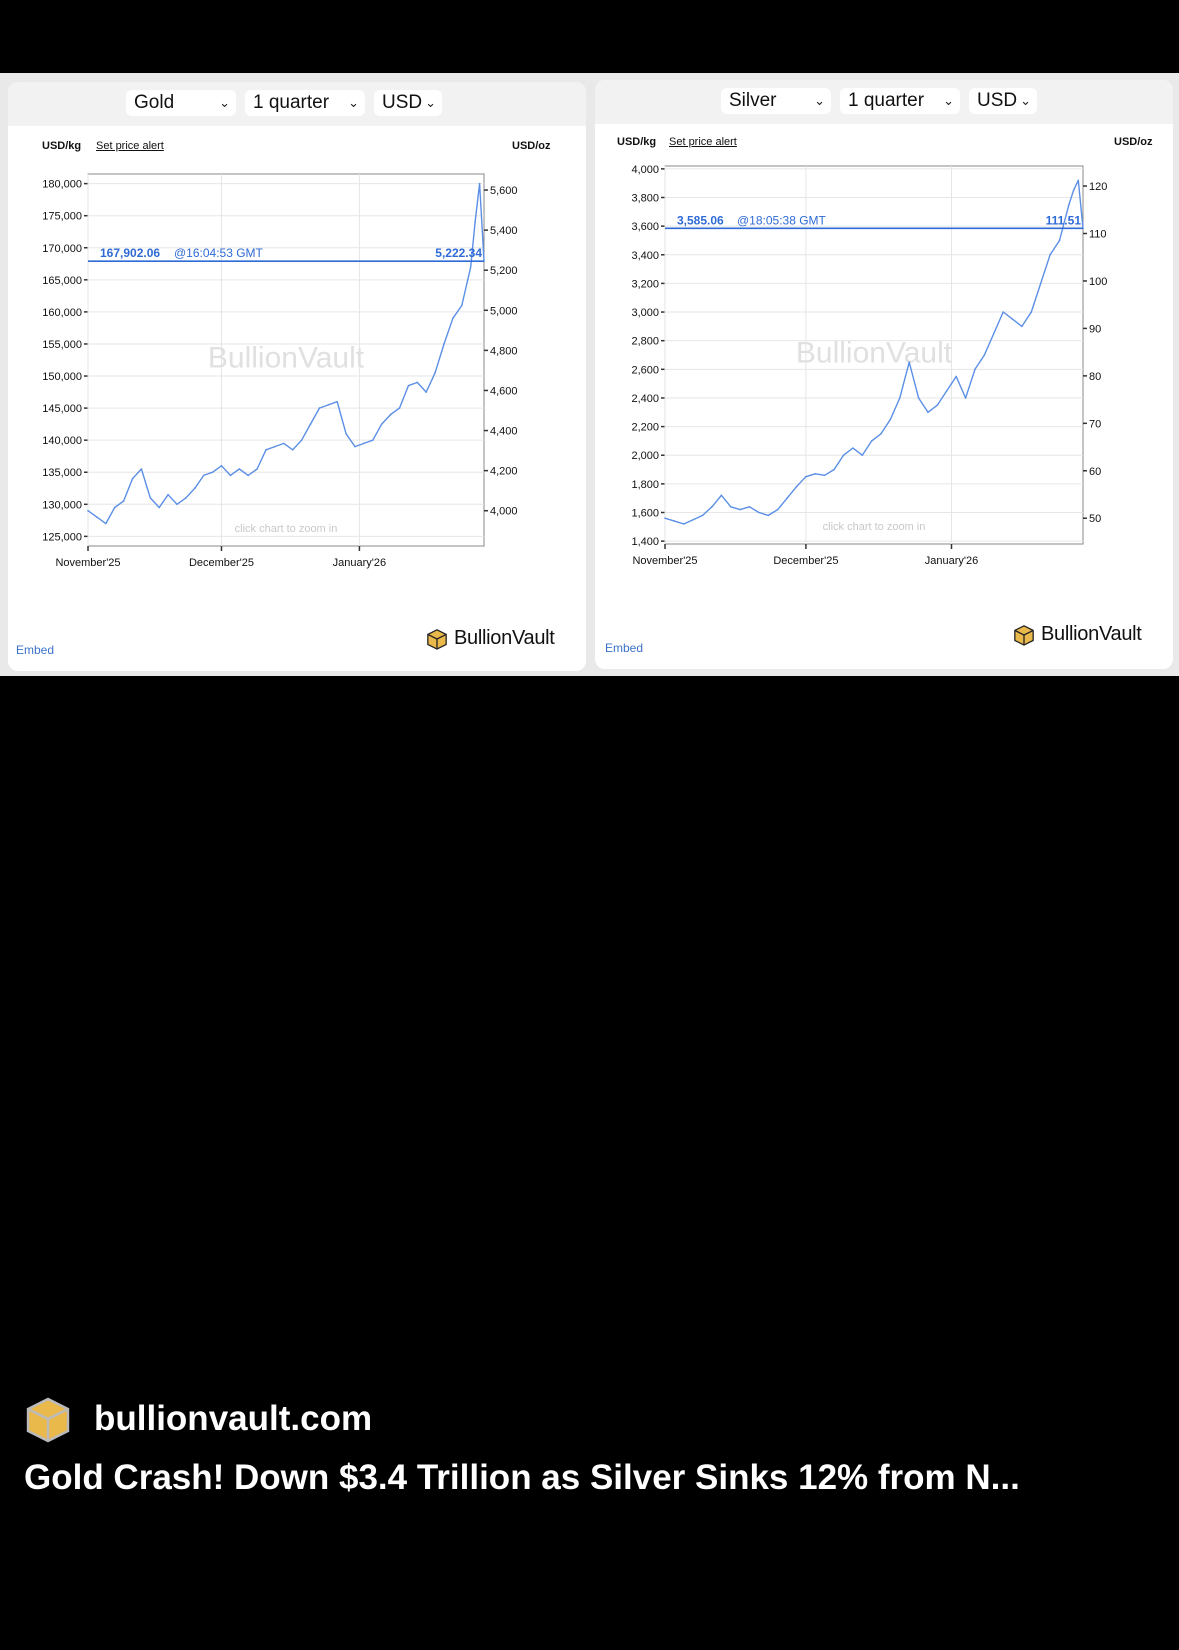 This screenshot has width=1179, height=1650. I want to click on silver-controls-bar: Silver ⌄ 1 quarter ⌄ USD ⌄, so click(884, 102).